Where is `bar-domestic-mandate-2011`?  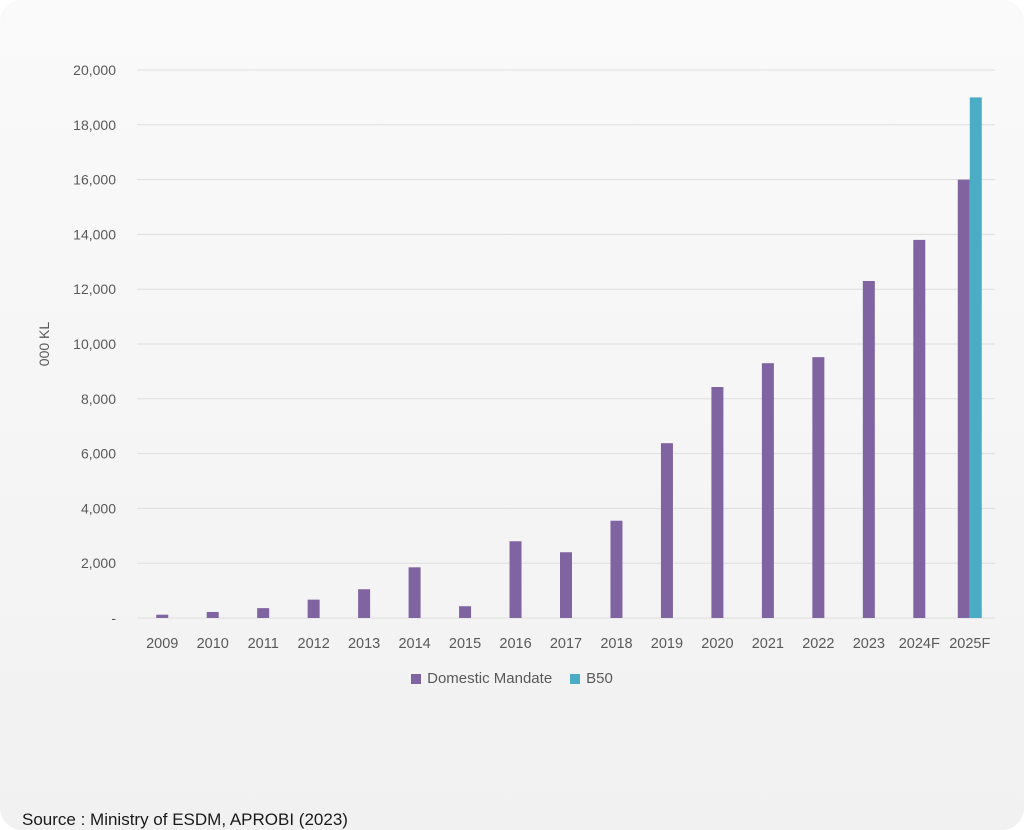 bar-domestic-mandate-2011 is located at coordinates (263, 613).